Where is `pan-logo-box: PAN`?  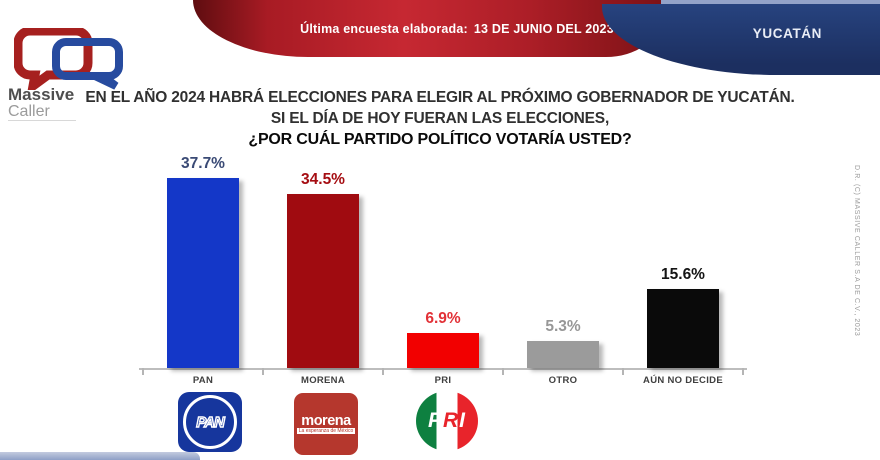 pan-logo-box: PAN is located at coordinates (210, 422).